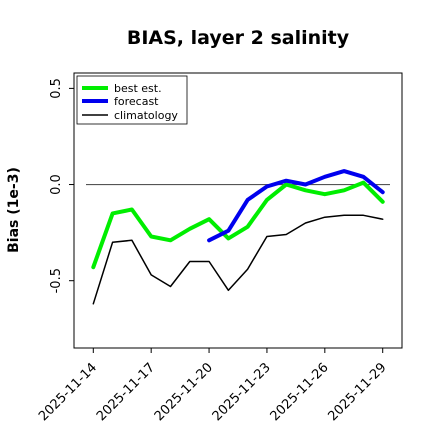 The width and height of the screenshot is (440, 440). What do you see at coordinates (300, 392) in the screenshot?
I see `x-tick-label: 2025-11-26` at bounding box center [300, 392].